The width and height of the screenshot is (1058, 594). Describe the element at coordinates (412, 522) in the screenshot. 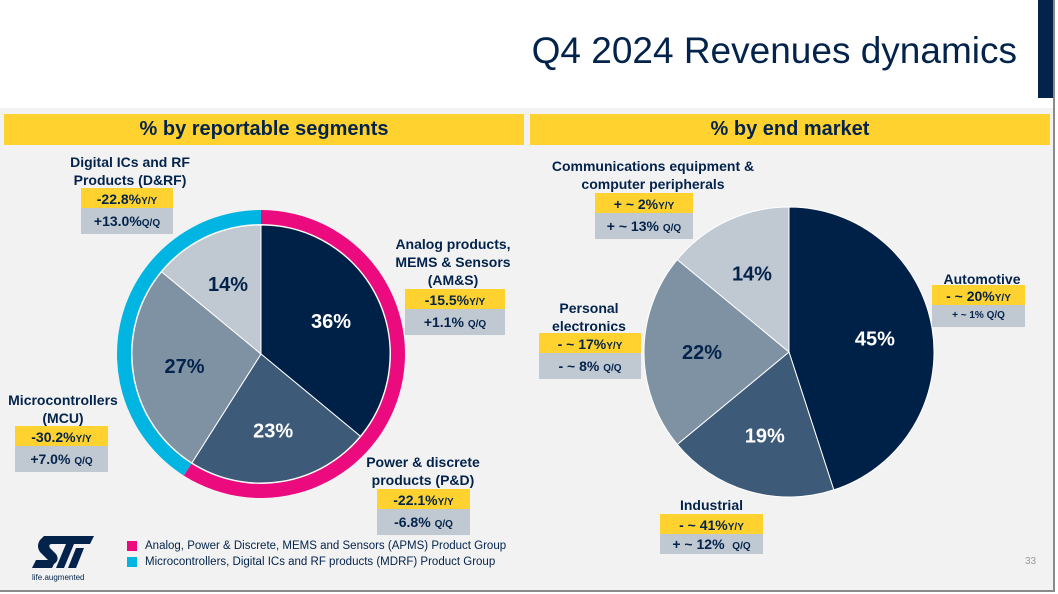

I see `qq-value: -6.8%` at that location.